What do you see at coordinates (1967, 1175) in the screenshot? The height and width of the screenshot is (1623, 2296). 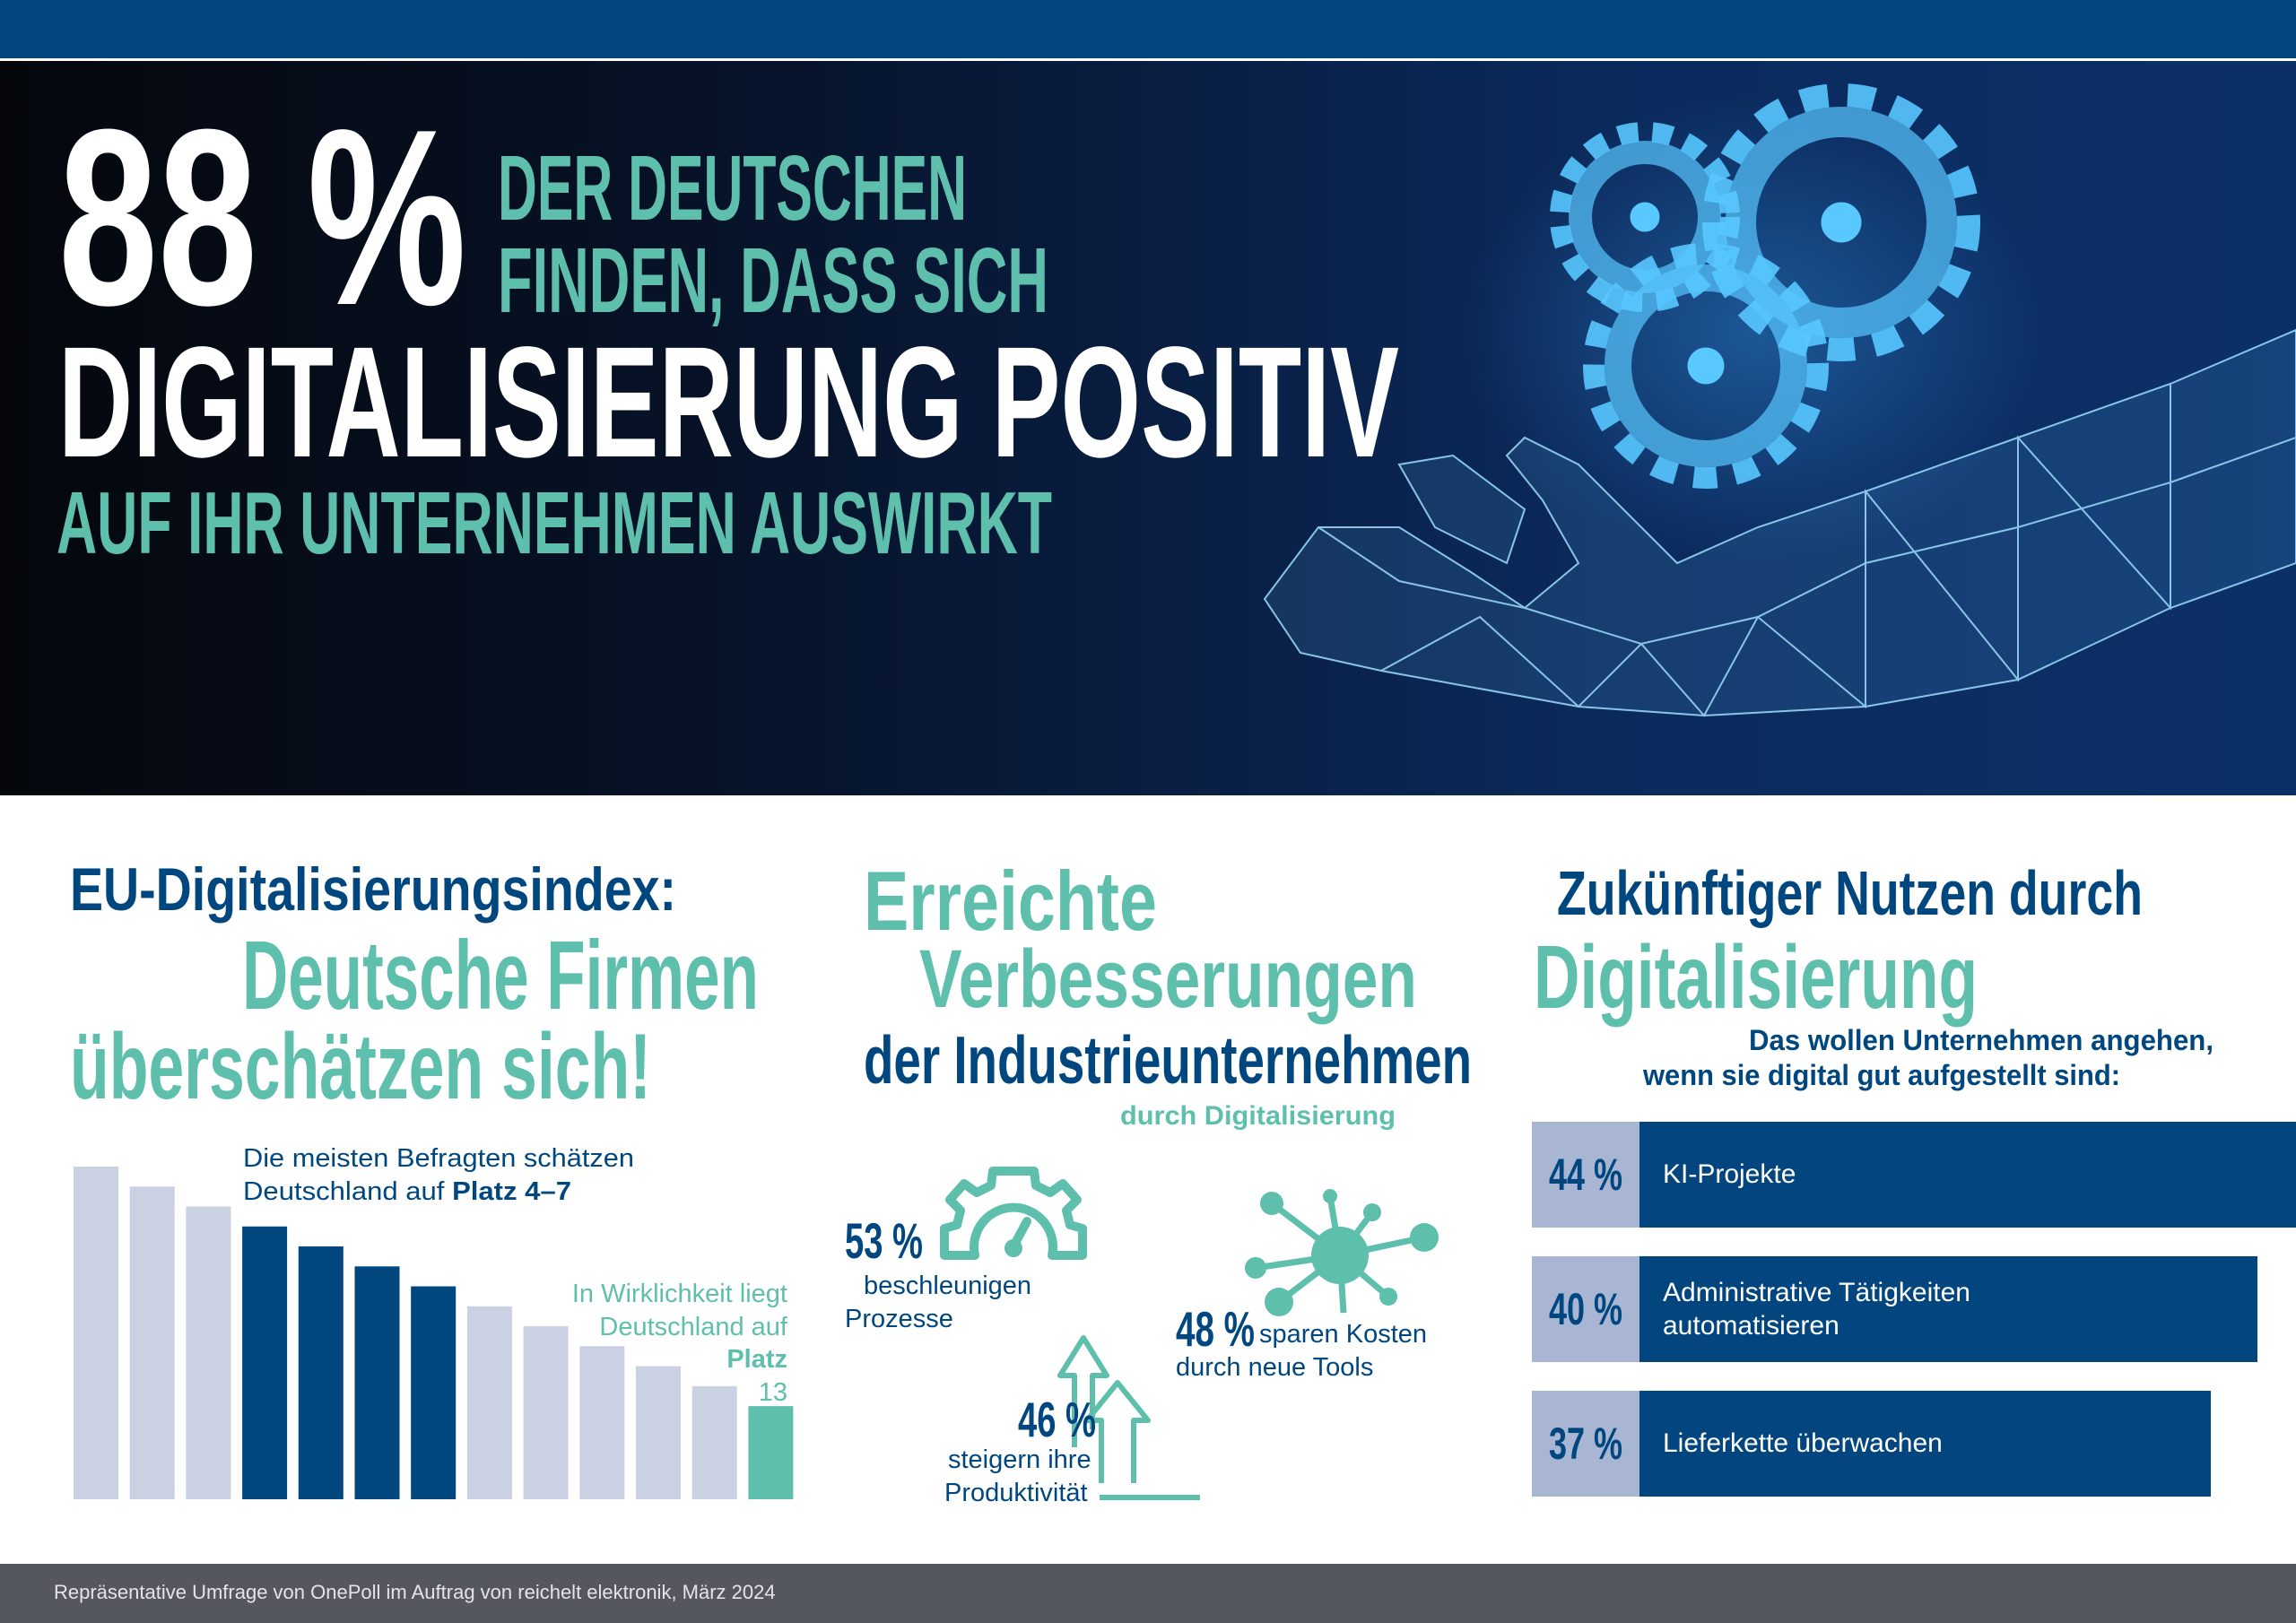 I see `benefit-bar: KI-Projekte` at bounding box center [1967, 1175].